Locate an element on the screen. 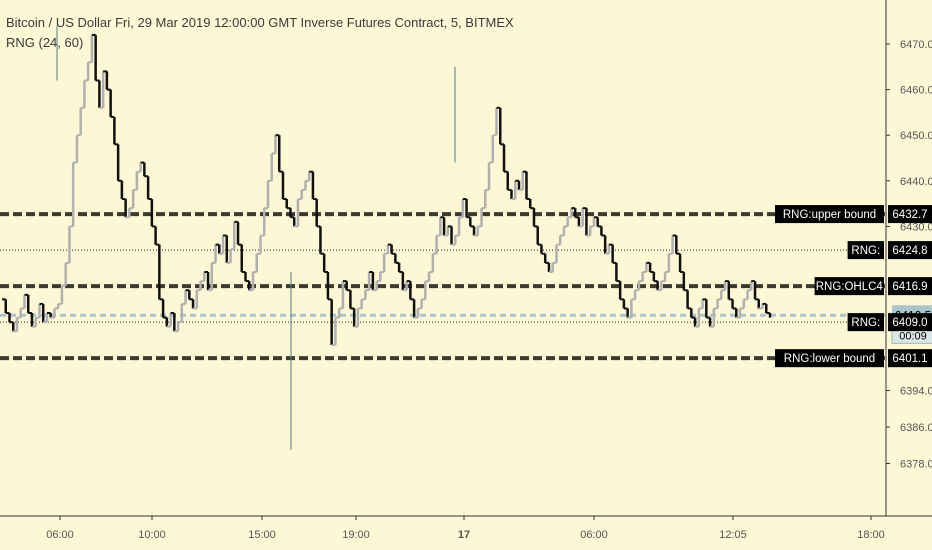  level-name: RNG:upper bound is located at coordinates (829, 215).